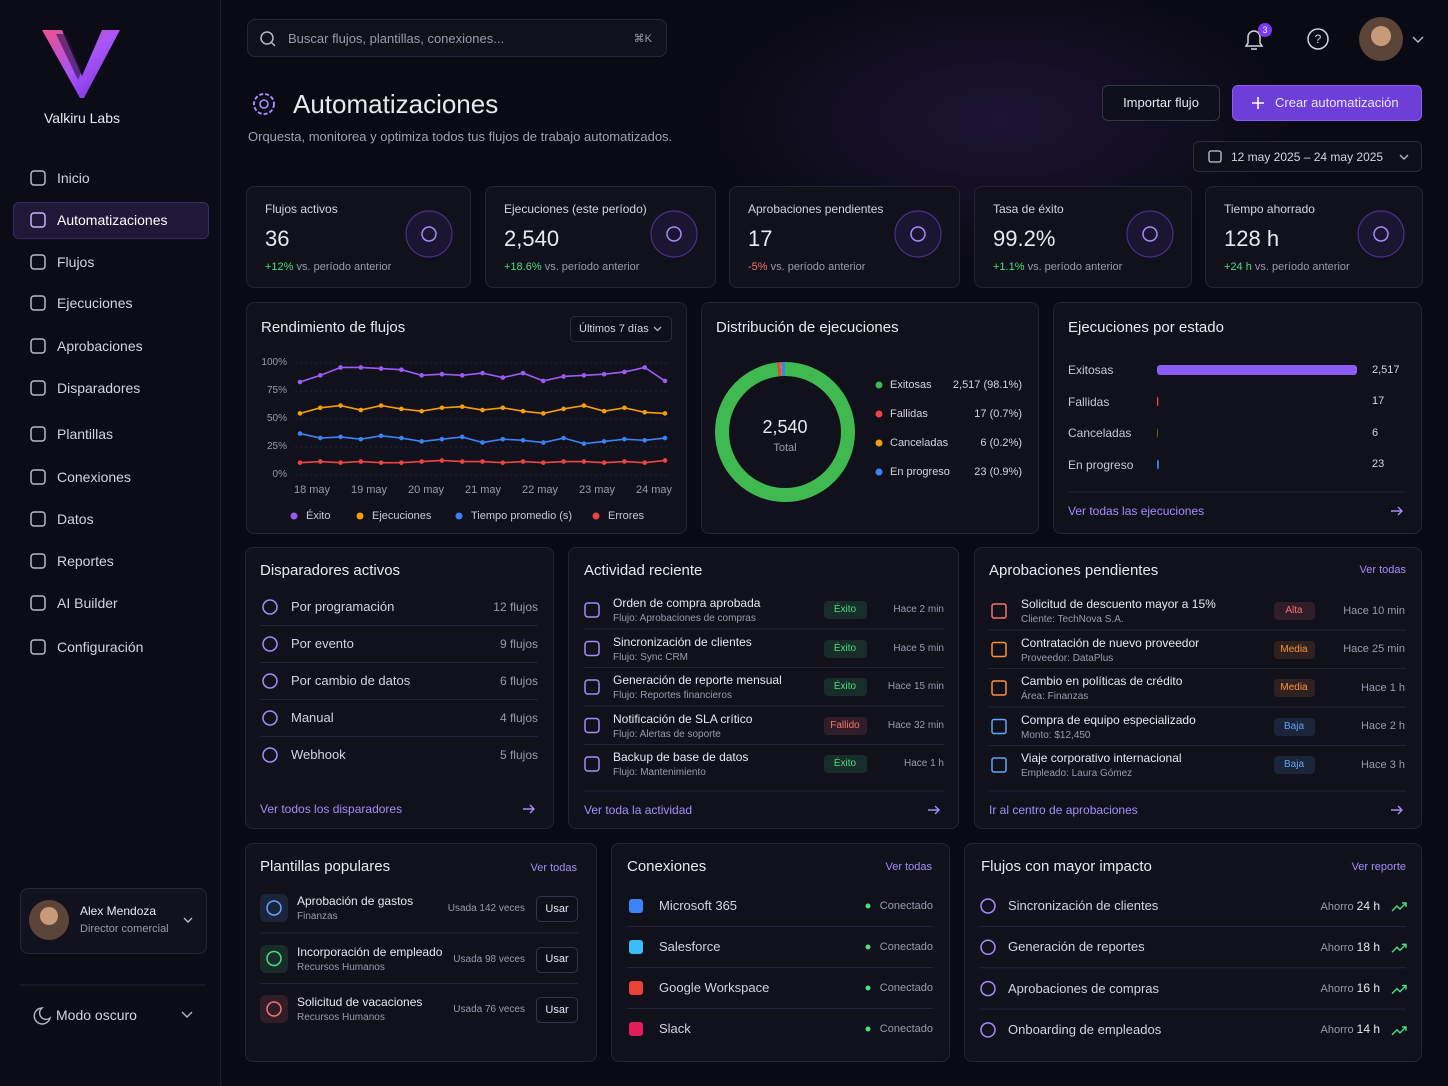 Image resolution: width=1448 pixels, height=1086 pixels. I want to click on theme-toggle: Modo oscuro, so click(96, 1014).